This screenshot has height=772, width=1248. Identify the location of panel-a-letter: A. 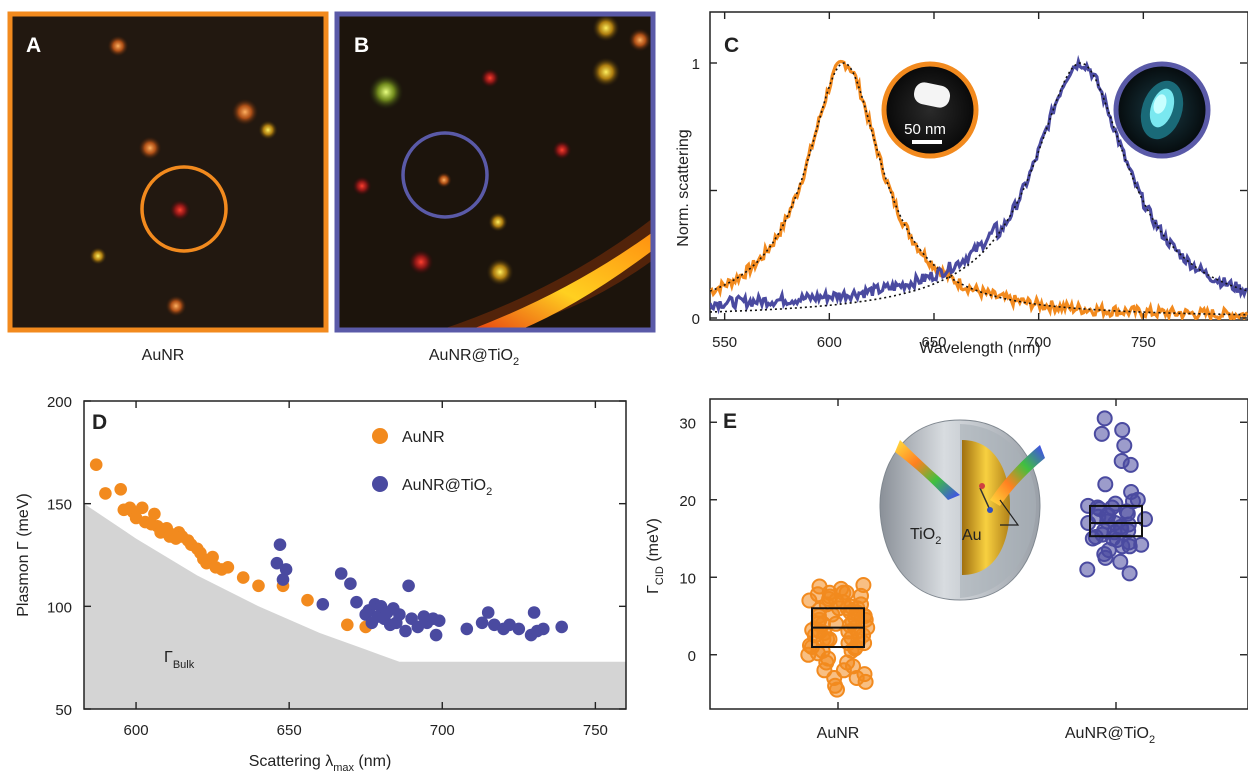
(33, 45).